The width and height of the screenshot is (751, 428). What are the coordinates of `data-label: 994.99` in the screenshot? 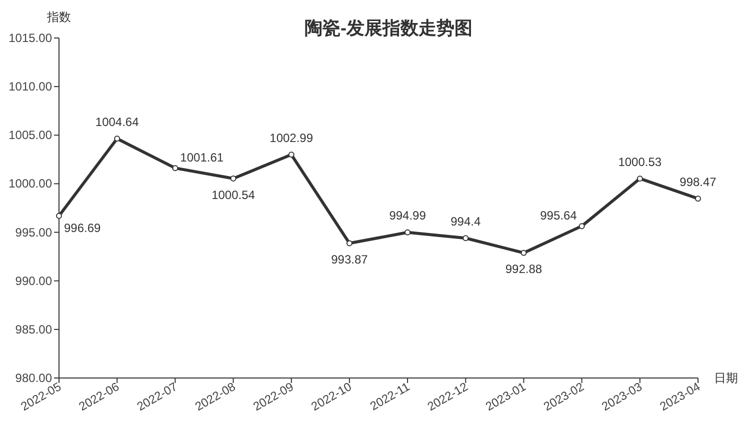 It's located at (407, 215).